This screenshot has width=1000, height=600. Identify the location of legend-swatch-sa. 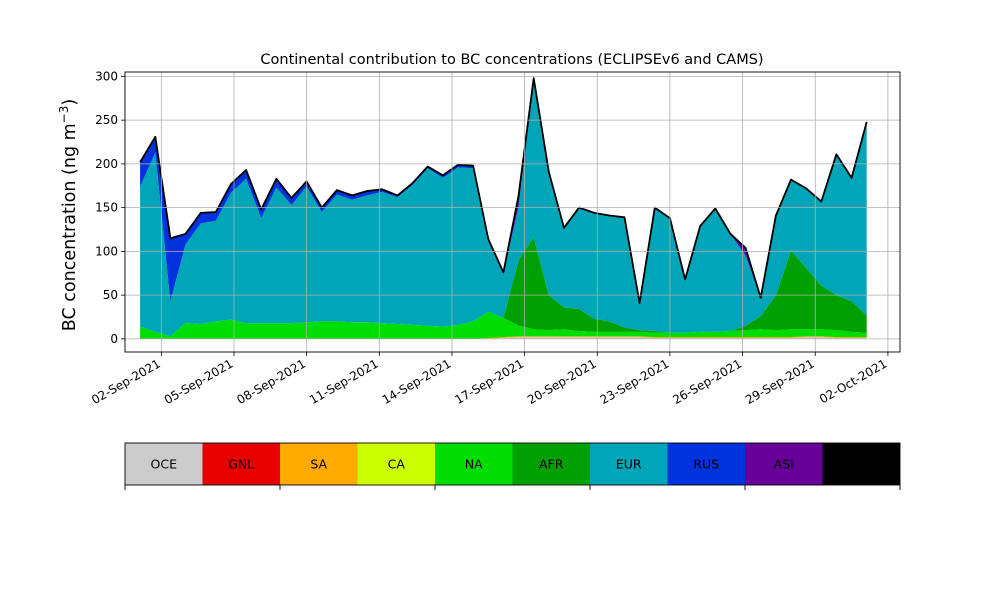
(319, 464).